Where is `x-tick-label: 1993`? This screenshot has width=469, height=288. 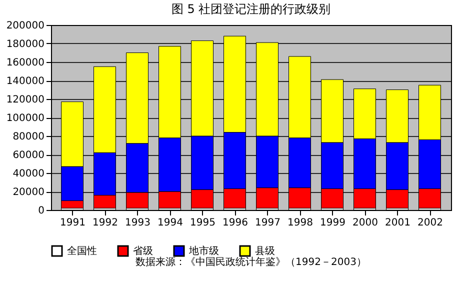 x-tick-label: 1993 is located at coordinates (137, 223).